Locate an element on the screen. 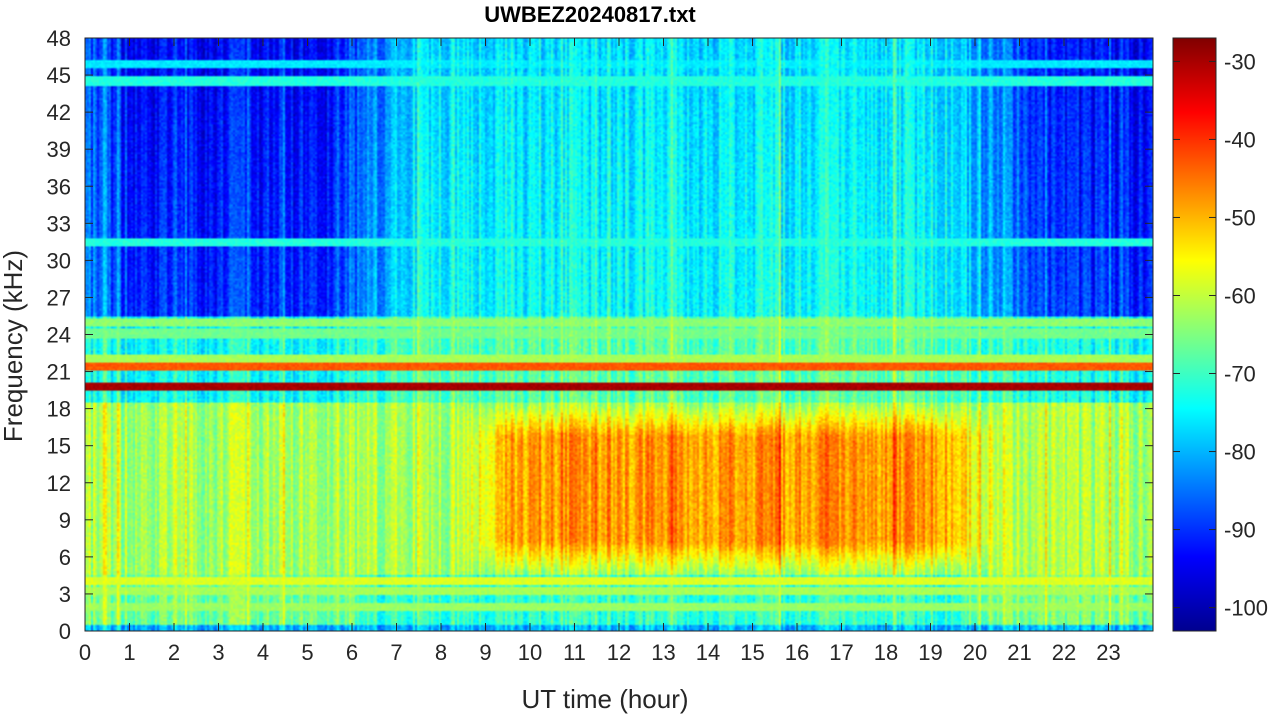 Image resolution: width=1280 pixels, height=715 pixels. x-tick-label: 21 is located at coordinates (1019, 652).